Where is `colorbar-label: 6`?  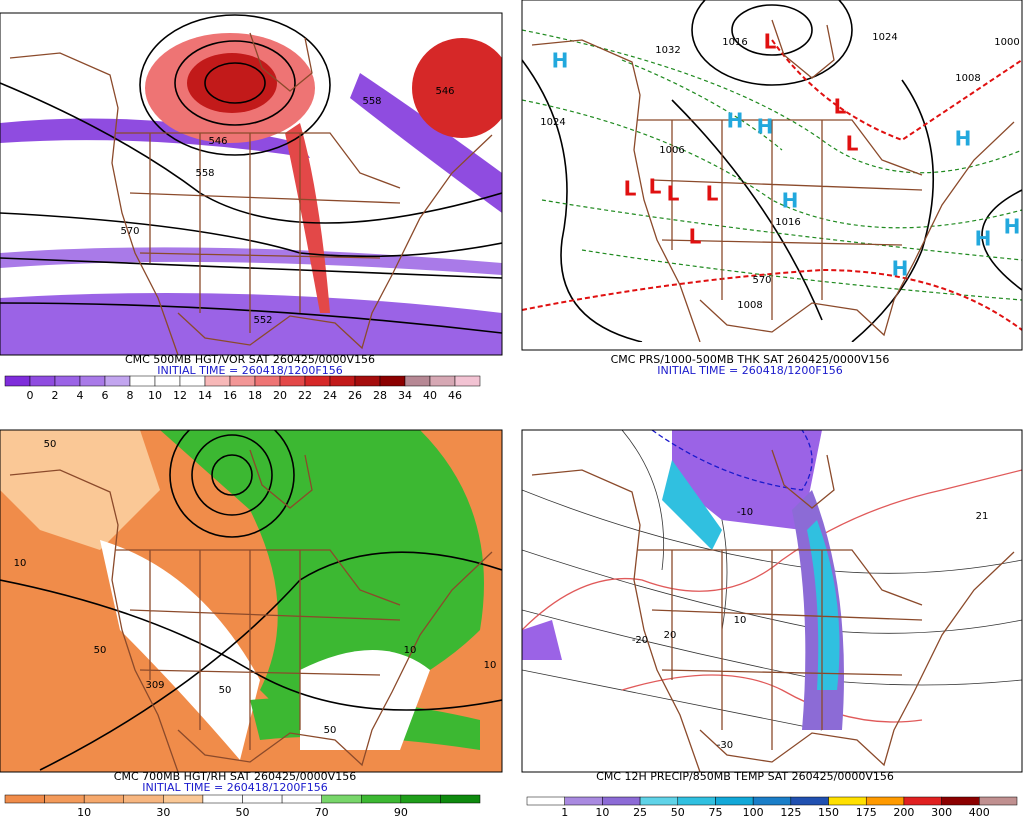 colorbar-label: 6 is located at coordinates (105, 395).